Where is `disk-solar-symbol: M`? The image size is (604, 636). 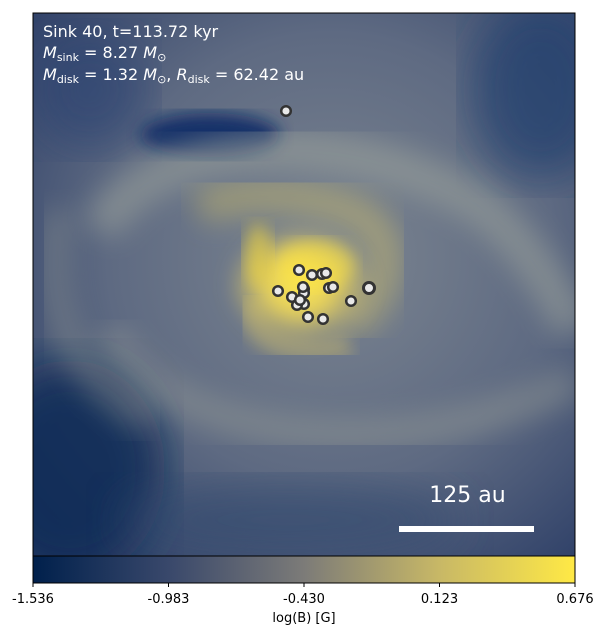 disk-solar-symbol: M is located at coordinates (150, 74).